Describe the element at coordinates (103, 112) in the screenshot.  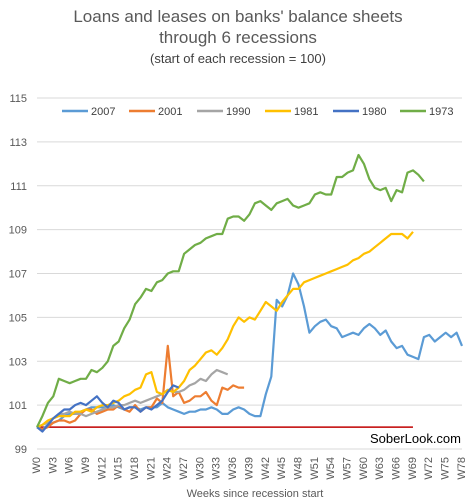
I see `legend-label-2007: 2007` at that location.